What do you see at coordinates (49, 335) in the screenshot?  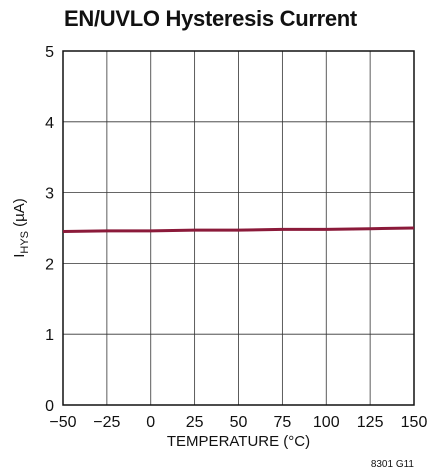 I see `y-tick-label: 1` at bounding box center [49, 335].